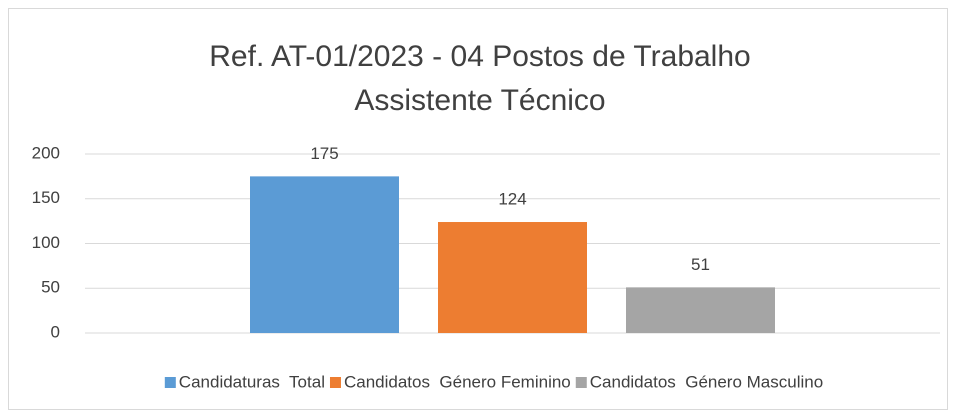 The image size is (956, 417). What do you see at coordinates (457, 381) in the screenshot?
I see `legend-label: Candidatos Género Feminino` at bounding box center [457, 381].